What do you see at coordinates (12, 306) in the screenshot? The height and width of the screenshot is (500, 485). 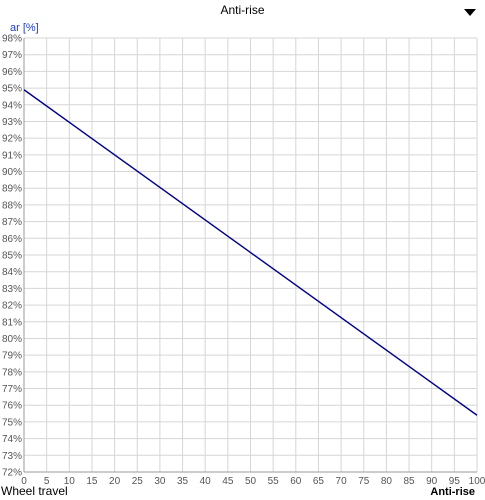 I see `y-tick-label: 82%` at bounding box center [12, 306].